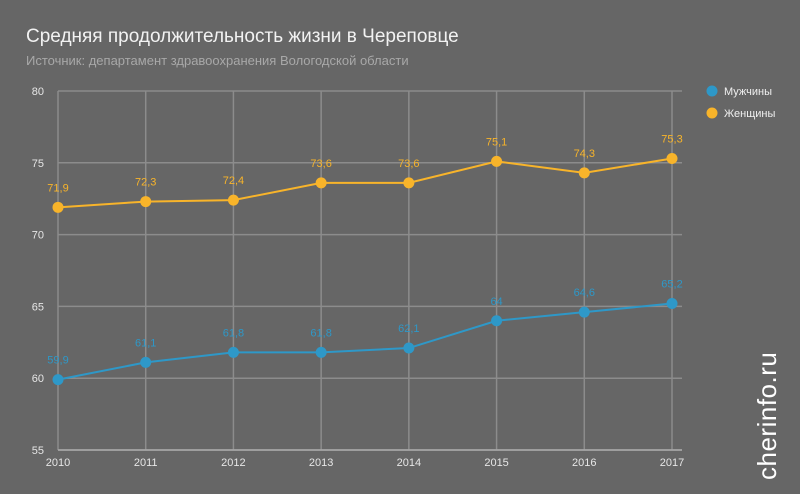  I want to click on data-label: 75,3, so click(671, 139).